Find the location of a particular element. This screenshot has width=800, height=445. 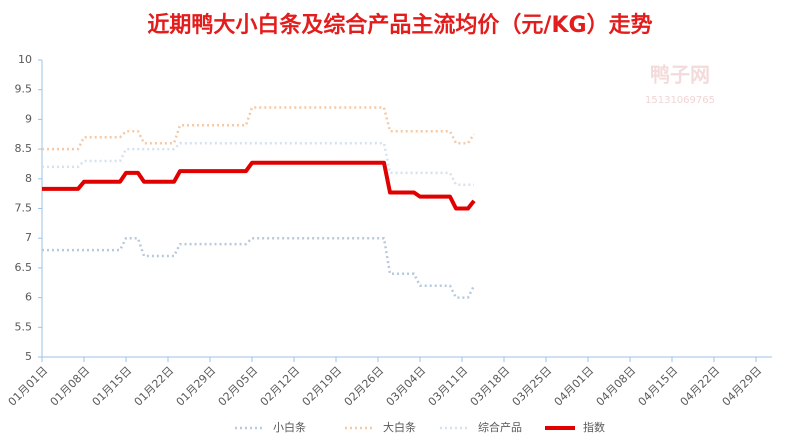

watermark-phone: 15131069765 is located at coordinates (680, 100).